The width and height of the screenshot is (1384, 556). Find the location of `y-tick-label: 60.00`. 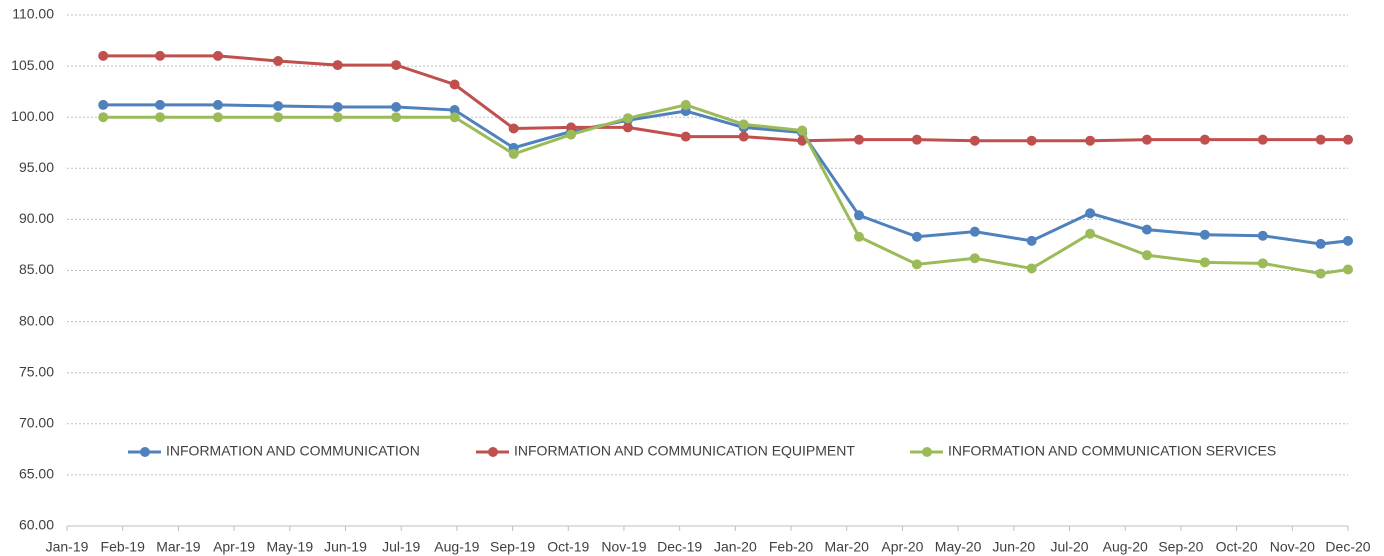

y-tick-label: 60.00 is located at coordinates (36, 525).